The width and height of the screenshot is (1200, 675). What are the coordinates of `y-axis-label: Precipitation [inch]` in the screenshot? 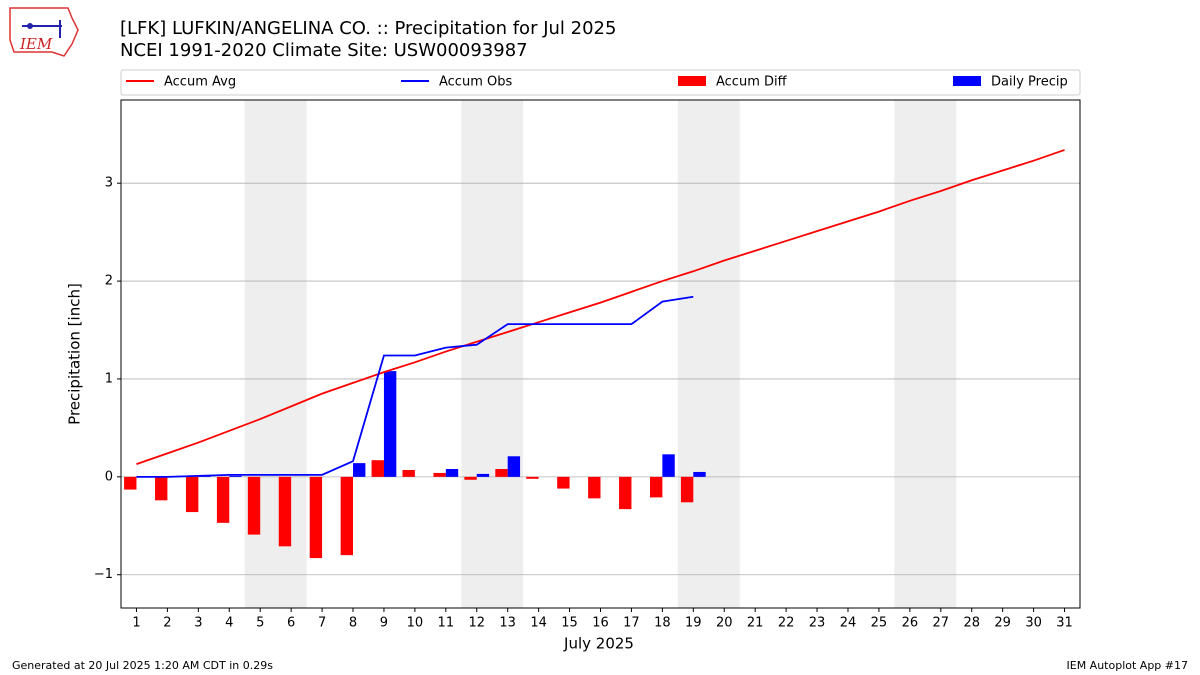 It's located at (75, 354).